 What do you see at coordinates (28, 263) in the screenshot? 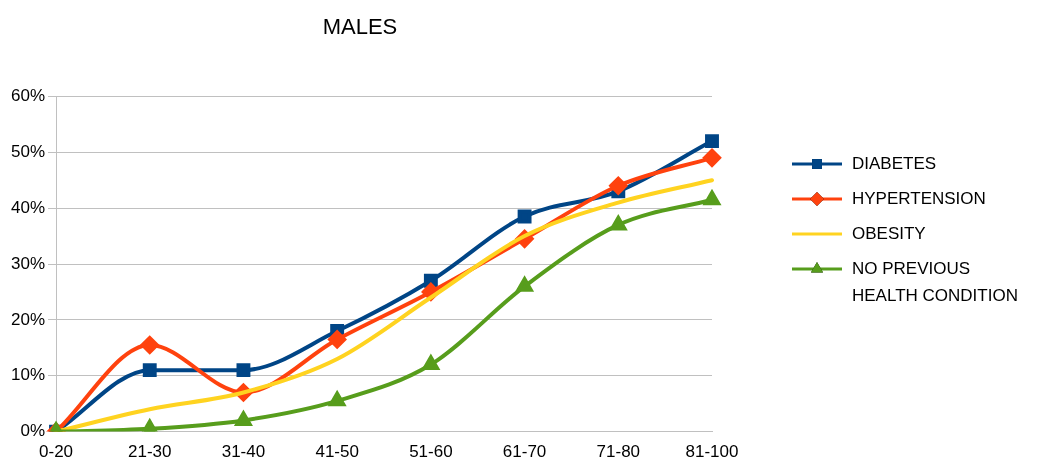
I see `y-tick-label: 30%` at bounding box center [28, 263].